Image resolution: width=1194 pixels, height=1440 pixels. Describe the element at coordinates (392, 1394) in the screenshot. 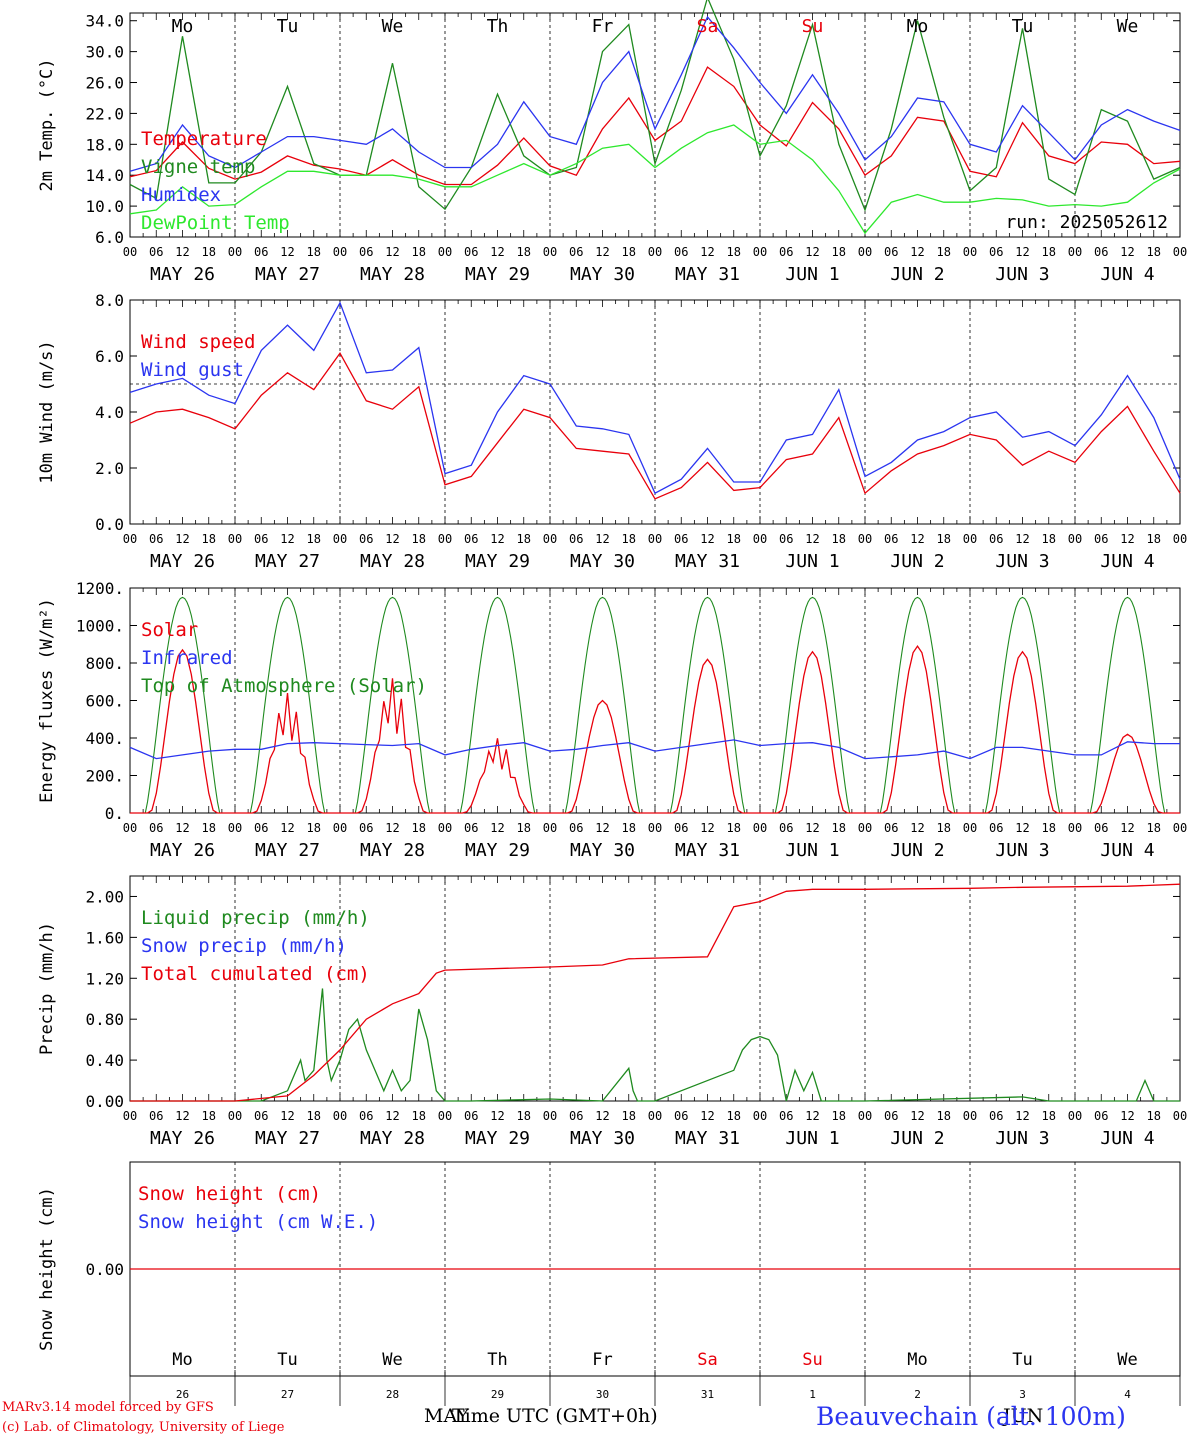

I see `day-number-label: 28` at that location.